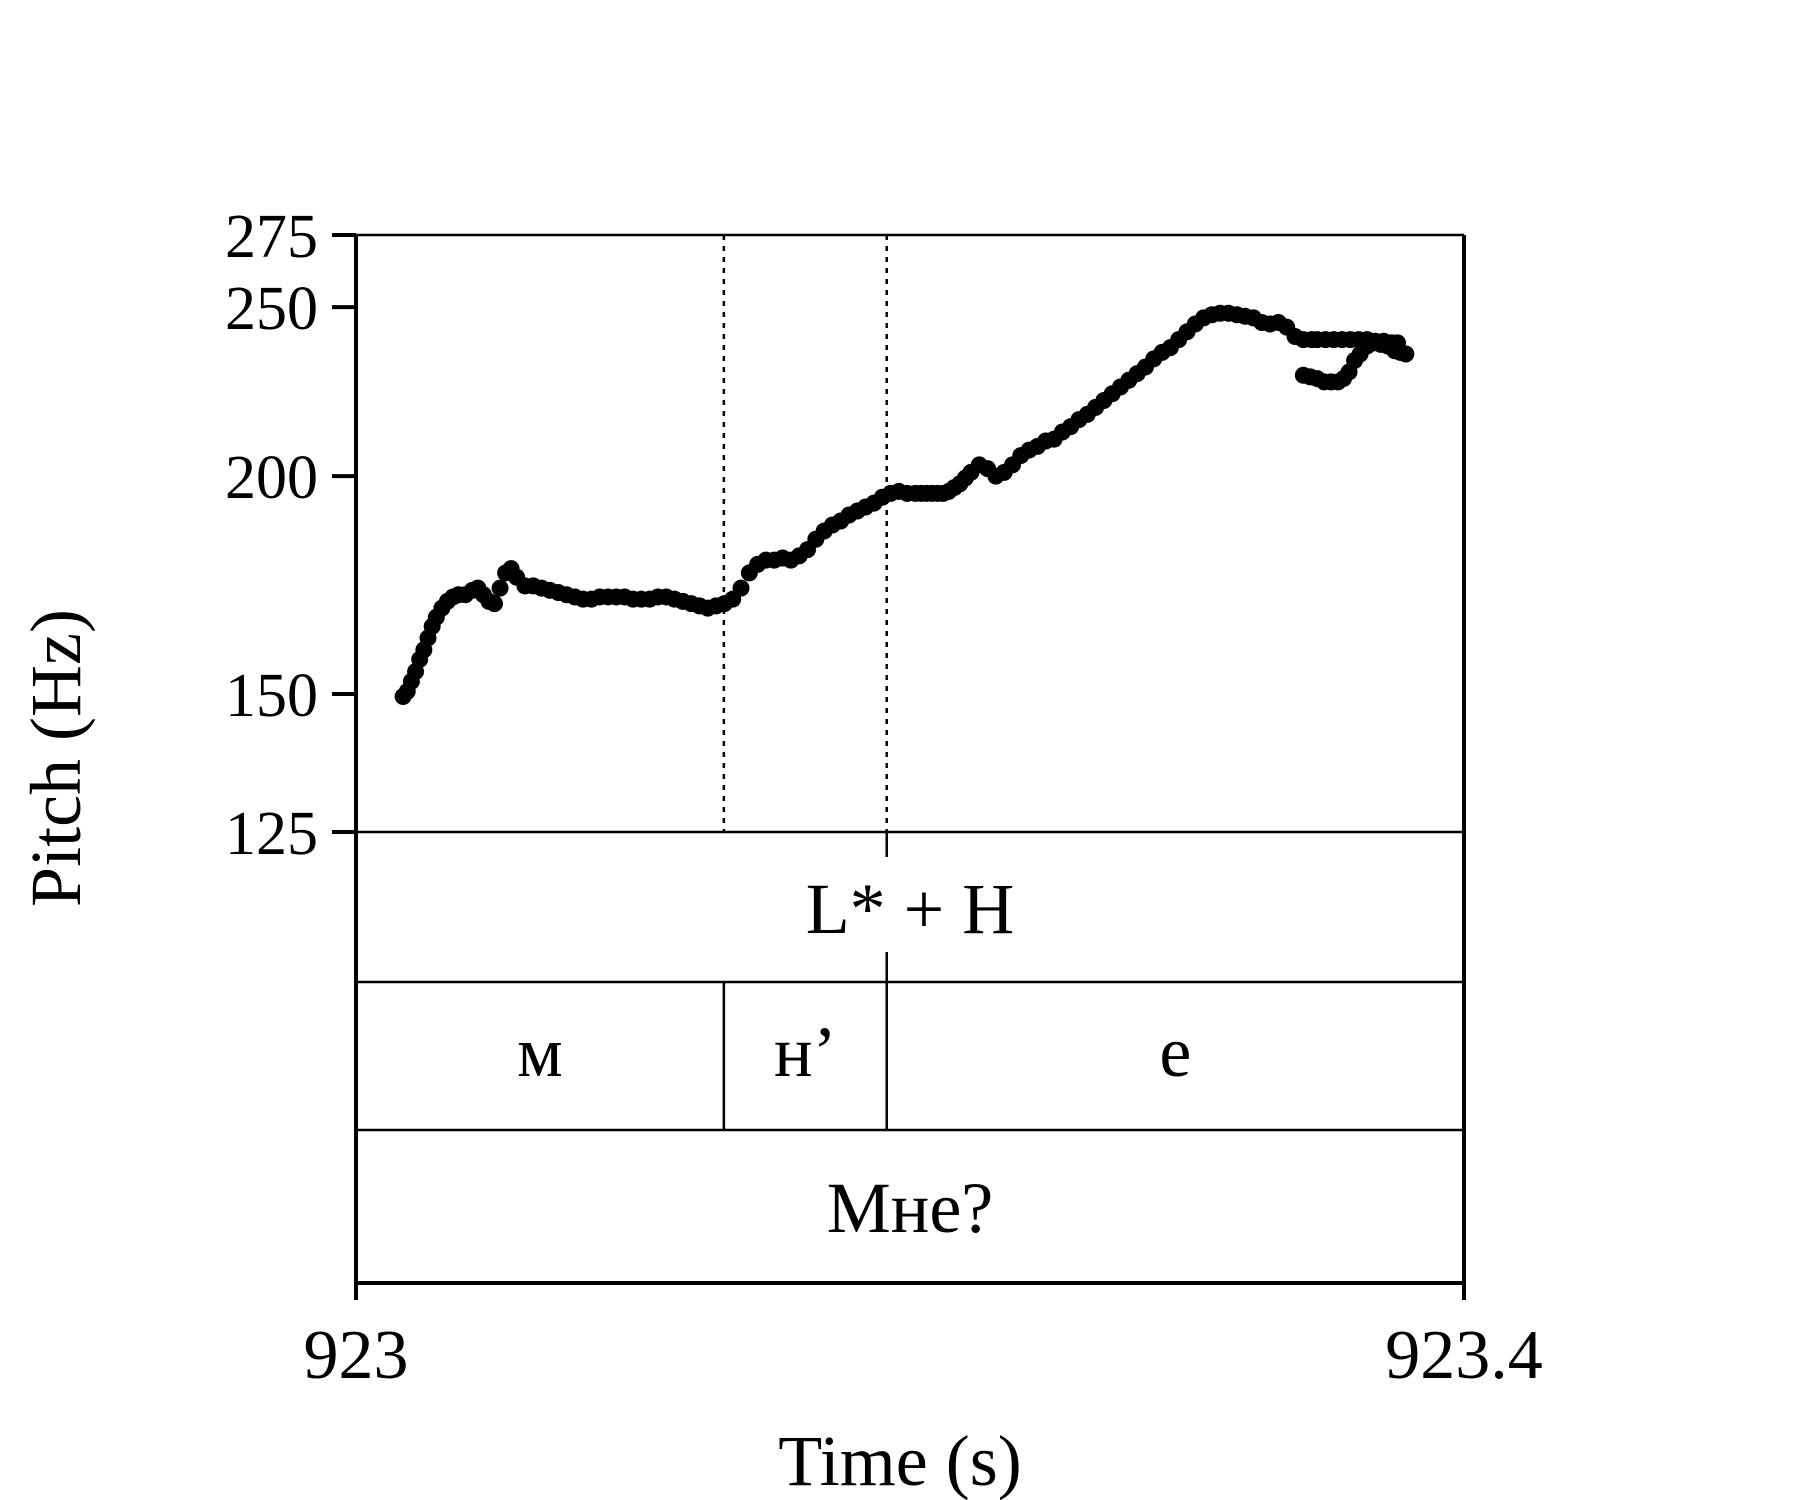 Image resolution: width=1800 pixels, height=1500 pixels. Describe the element at coordinates (1175, 1052) in the screenshot. I see `segment-label: е` at that location.